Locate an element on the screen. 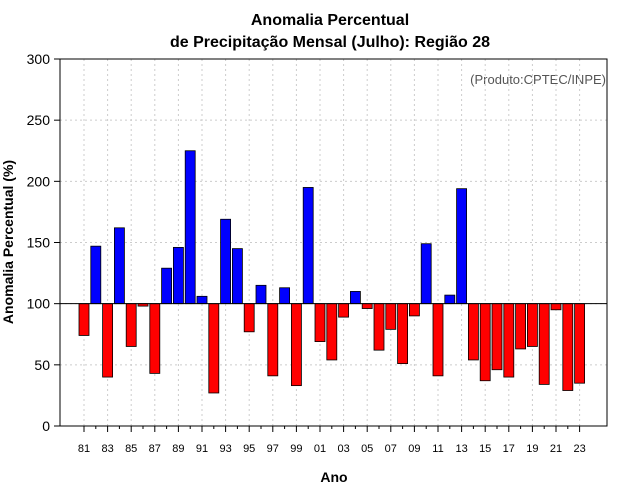 This screenshot has height=500, width=640. x-tick-label: 17 is located at coordinates (509, 449).